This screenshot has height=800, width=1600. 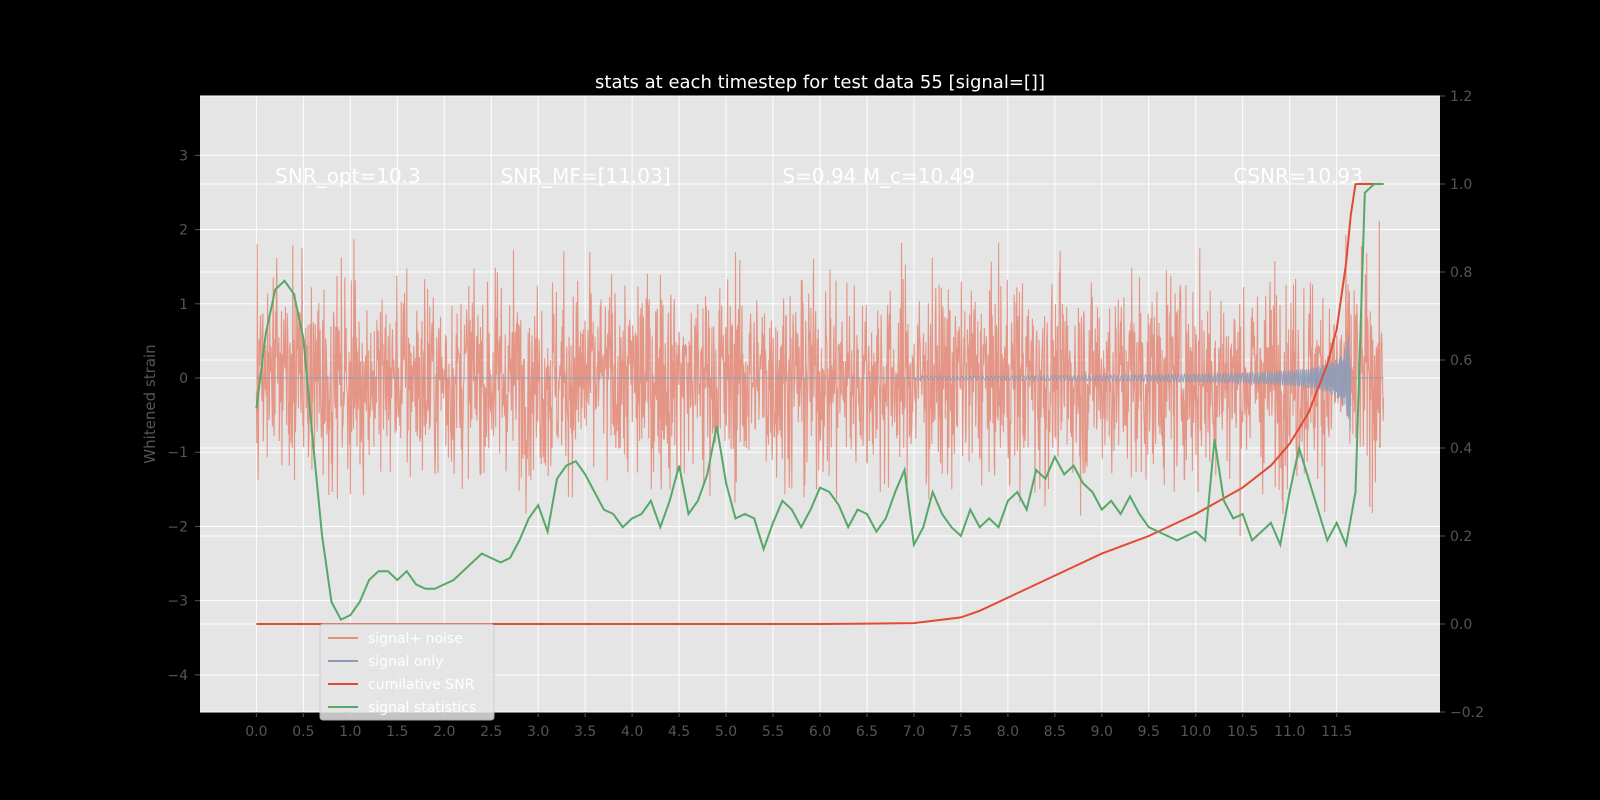 I want to click on annotation-label: CSNR=10.93, so click(x=1298, y=176).